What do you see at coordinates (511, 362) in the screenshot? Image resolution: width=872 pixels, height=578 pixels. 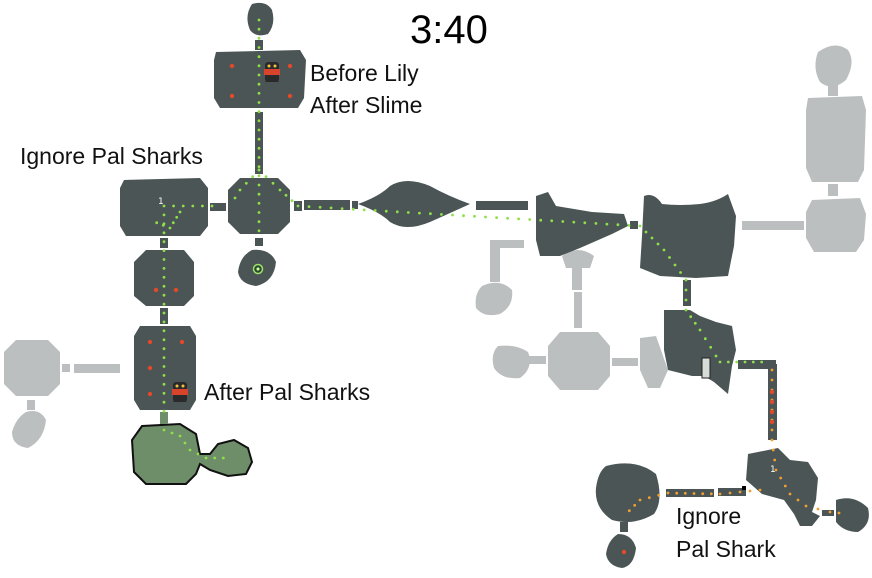 I see `room-unexplored-small-wedge` at bounding box center [511, 362].